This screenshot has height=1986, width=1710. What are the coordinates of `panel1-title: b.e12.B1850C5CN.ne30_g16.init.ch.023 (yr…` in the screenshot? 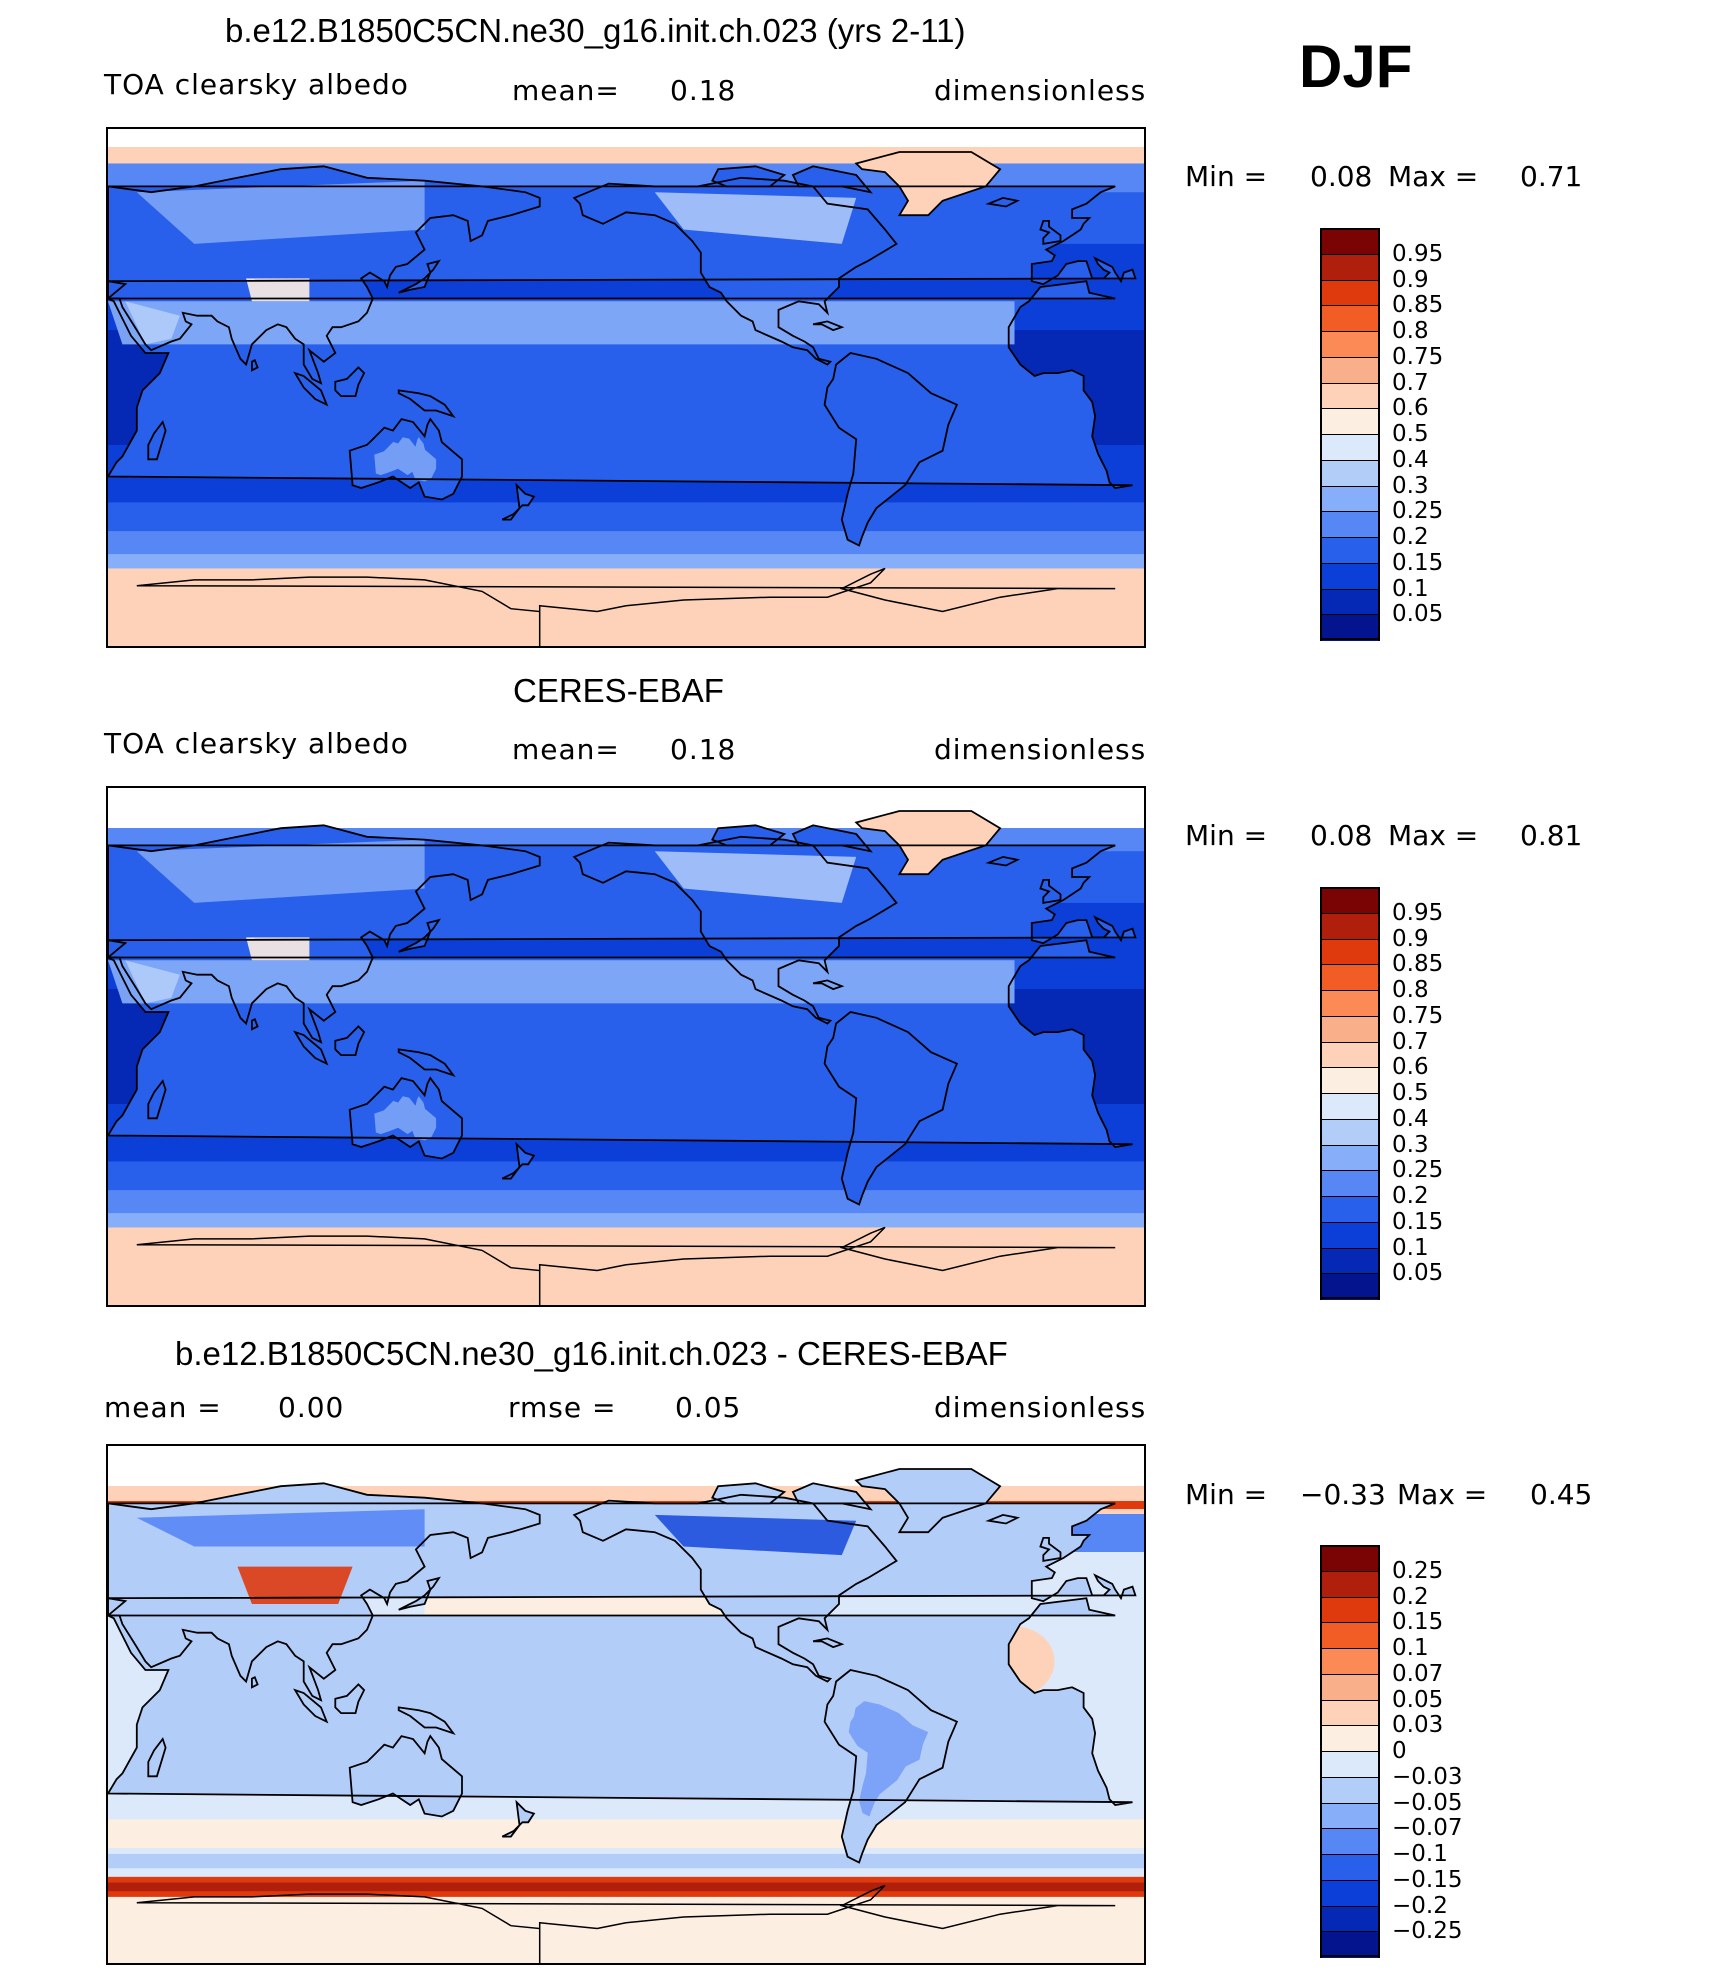 It's located at (595, 30).